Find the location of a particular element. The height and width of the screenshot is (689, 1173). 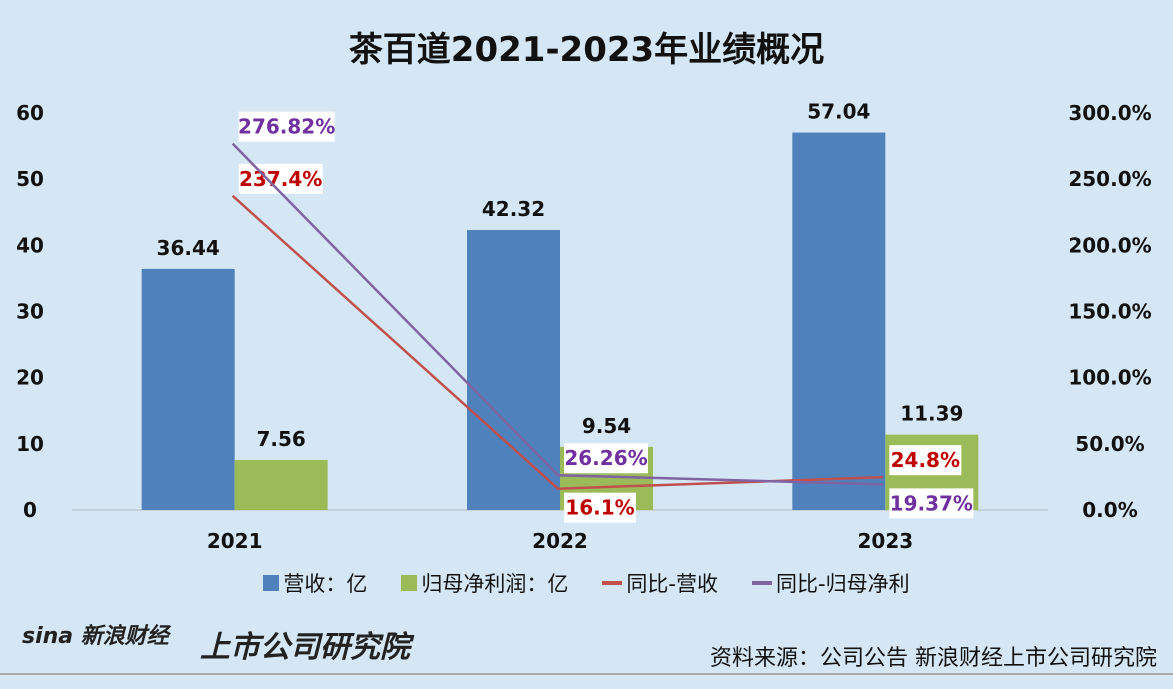

y-tick-label: 20 is located at coordinates (30, 378).